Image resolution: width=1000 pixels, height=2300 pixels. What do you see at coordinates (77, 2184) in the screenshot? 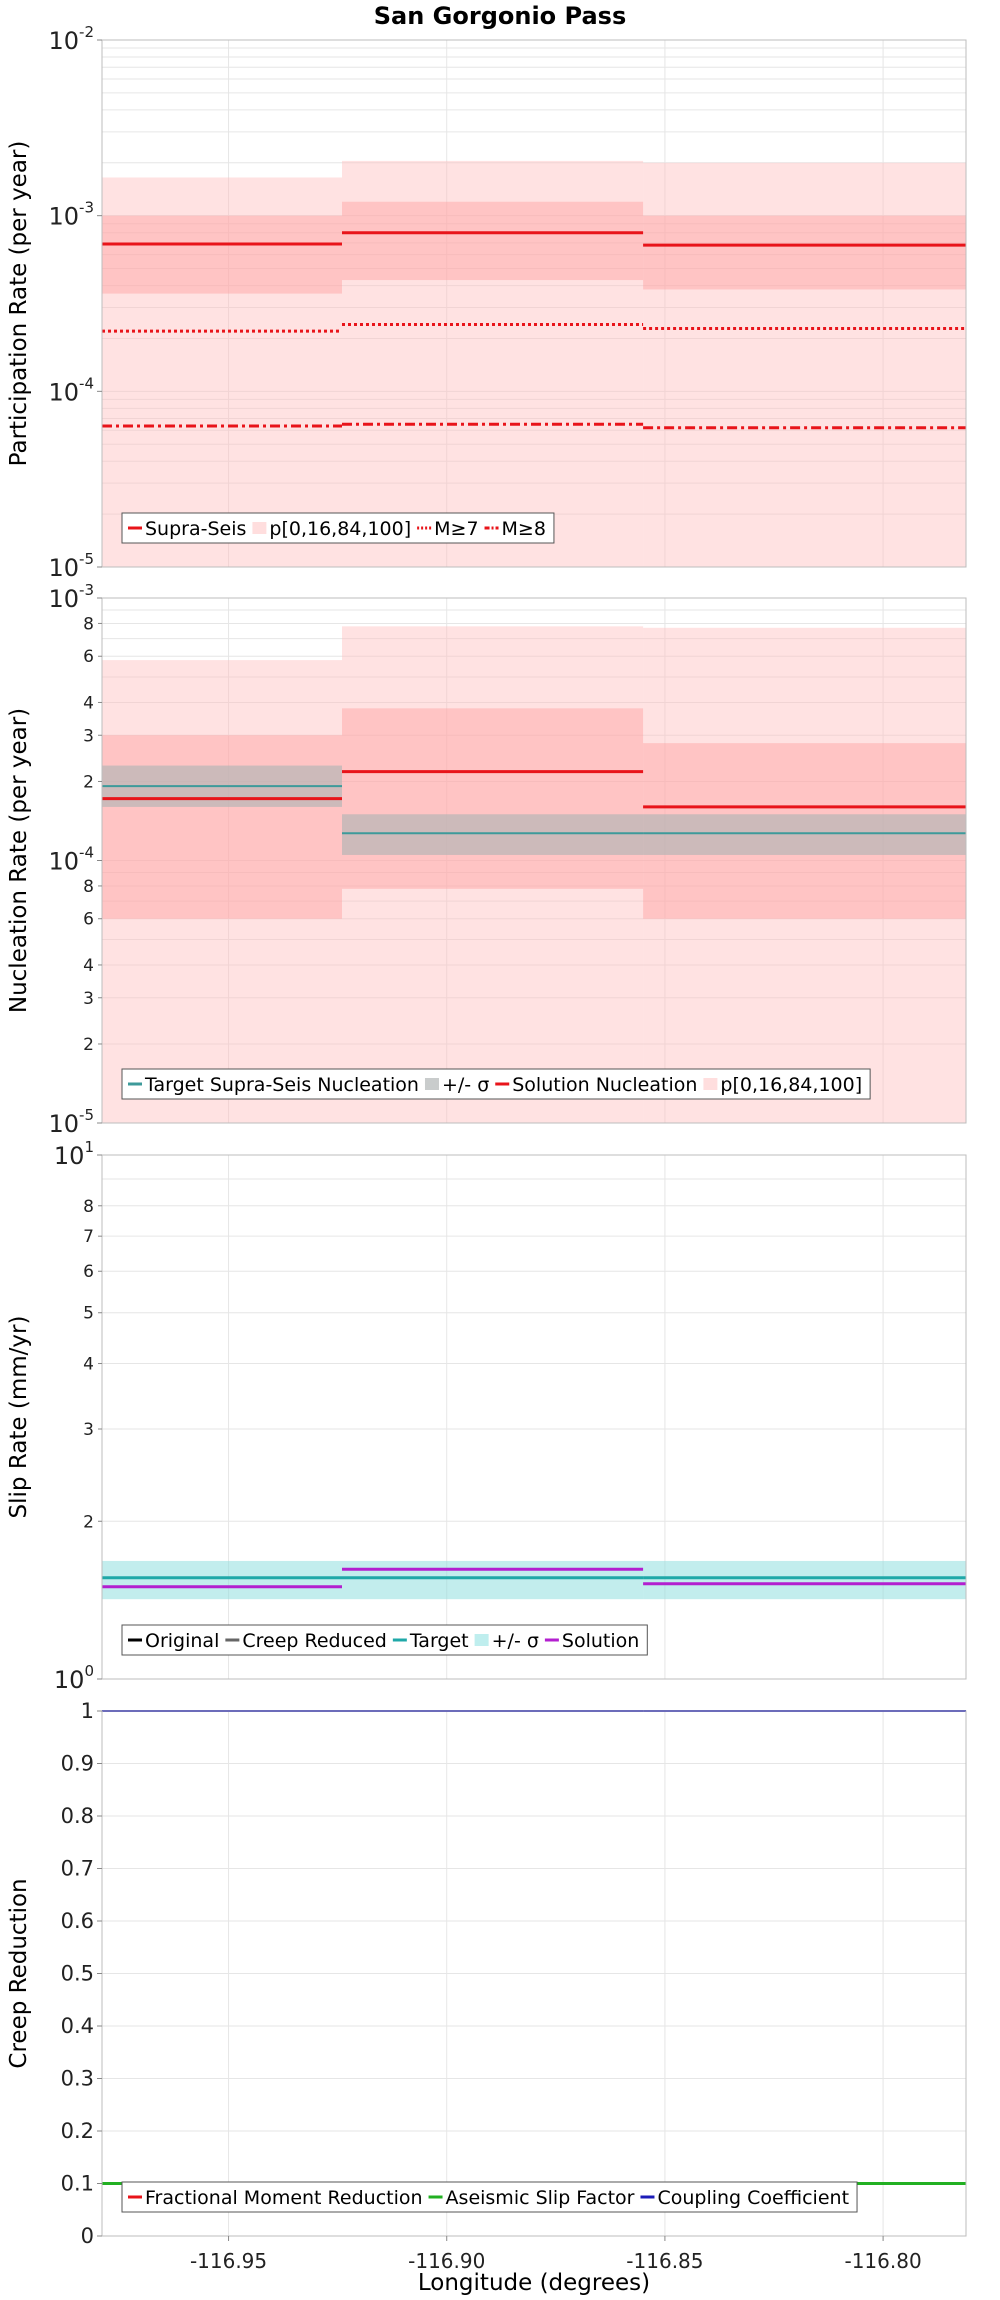
I see `y-tick-label: 0.1` at bounding box center [77, 2184].